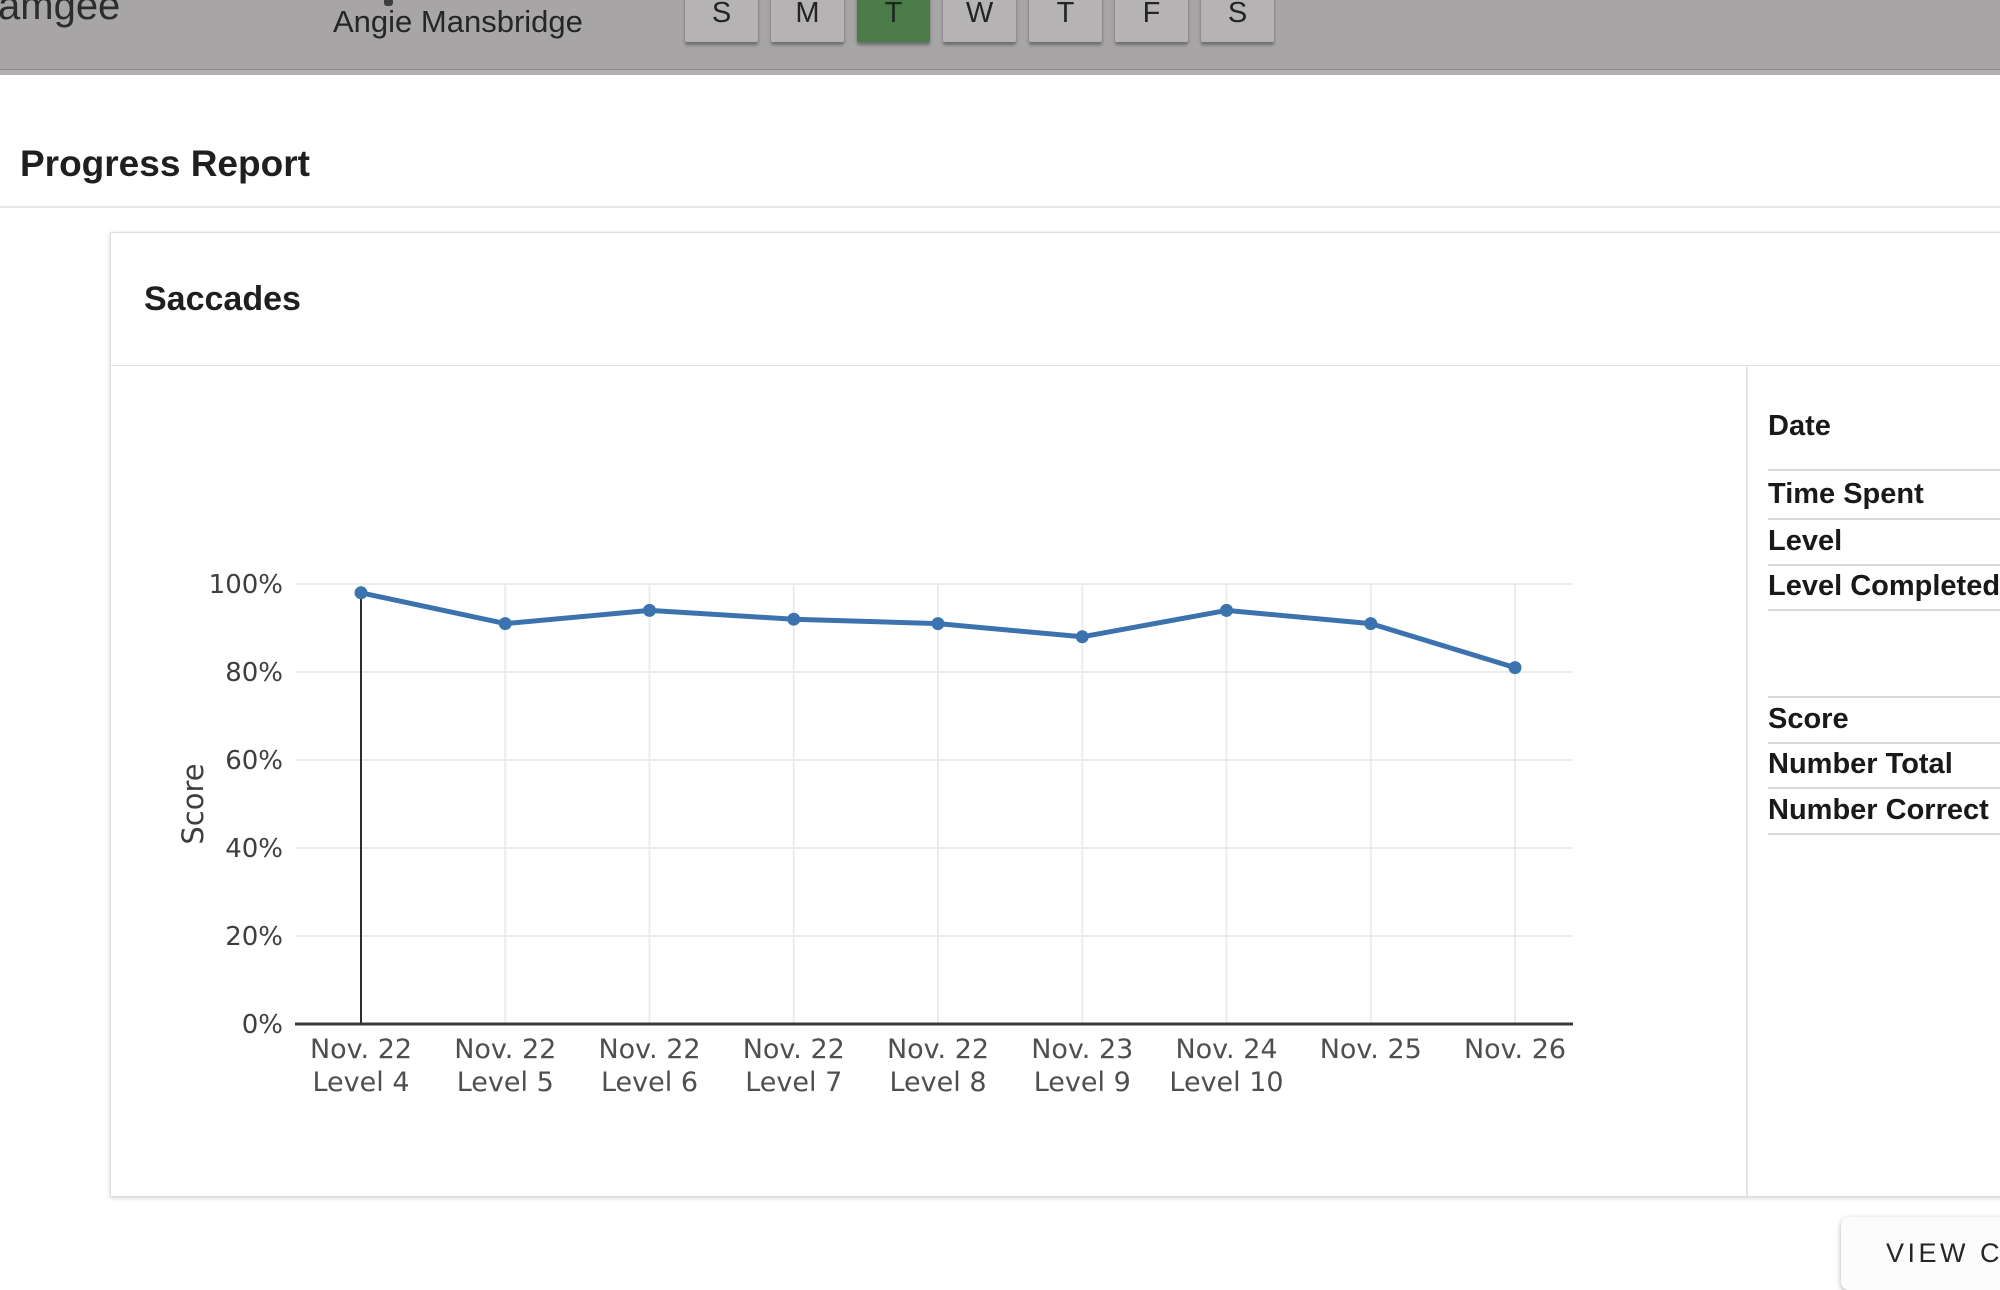  Describe the element at coordinates (360, 1082) in the screenshot. I see `x-tick-level-label: Level 4` at that location.